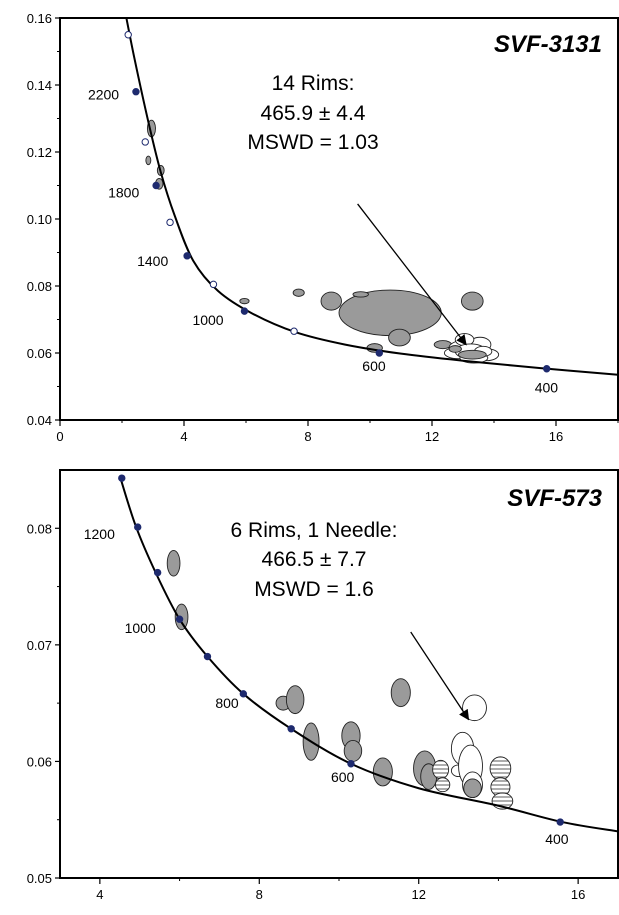 Image resolution: width=619 pixels, height=915 pixels. Describe the element at coordinates (314, 530) in the screenshot. I see `annotation-line-1: 6 Rims, 1 Needle:` at that location.